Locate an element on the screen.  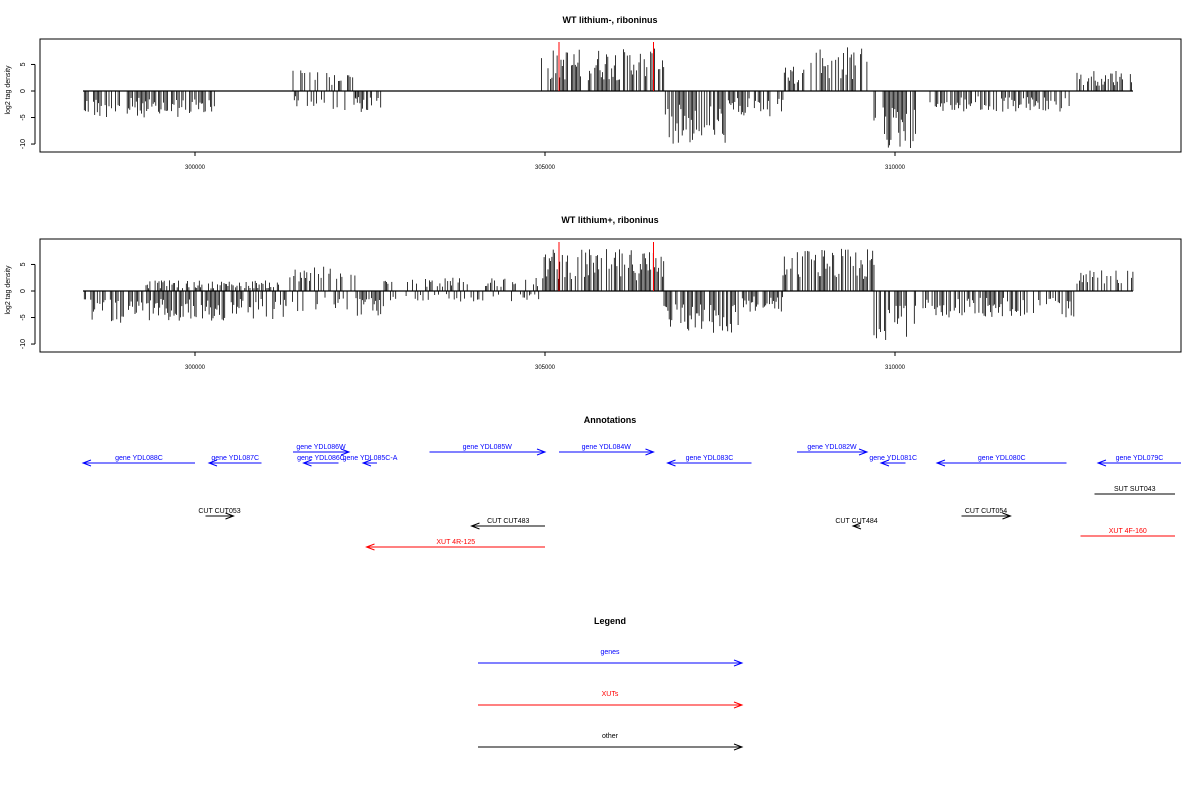
feature-gene-ydl080c: gene YDL080C is located at coordinates (1001, 461).